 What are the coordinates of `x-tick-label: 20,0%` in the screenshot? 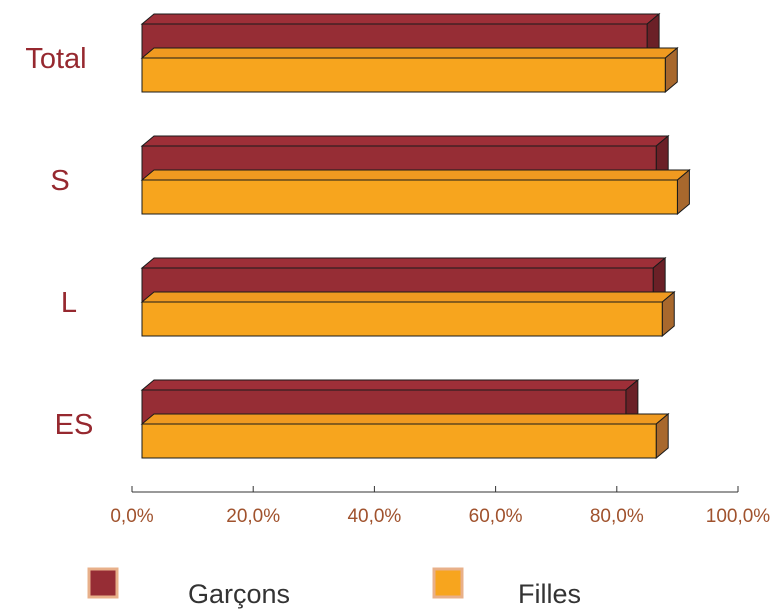 It's located at (253, 516).